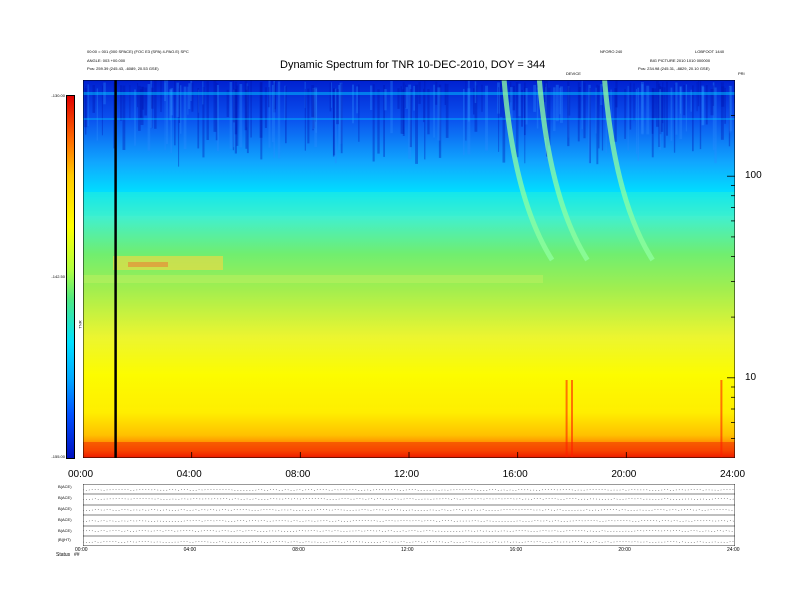  Describe the element at coordinates (733, 550) in the screenshot. I see `panel-x-tick: 24:00` at that location.